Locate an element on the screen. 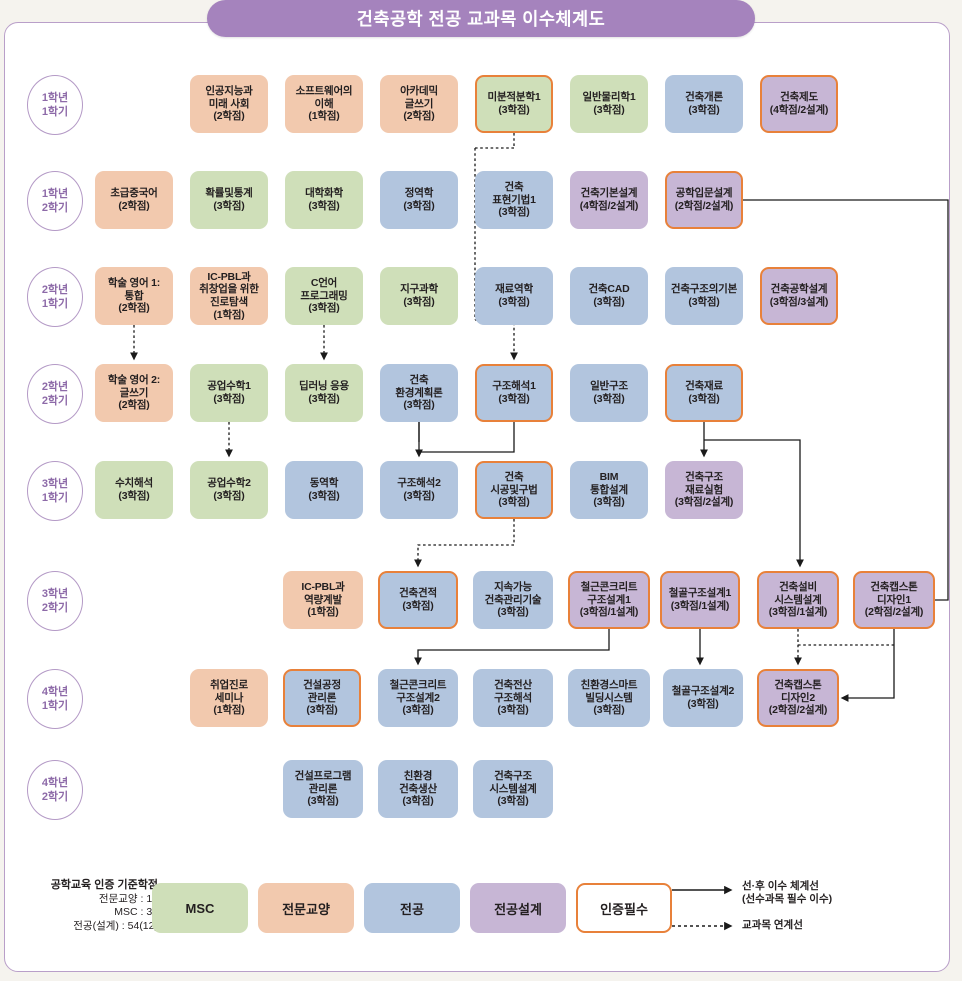 The image size is (962, 981). course-line-2: 디자인2 is located at coordinates (798, 697).